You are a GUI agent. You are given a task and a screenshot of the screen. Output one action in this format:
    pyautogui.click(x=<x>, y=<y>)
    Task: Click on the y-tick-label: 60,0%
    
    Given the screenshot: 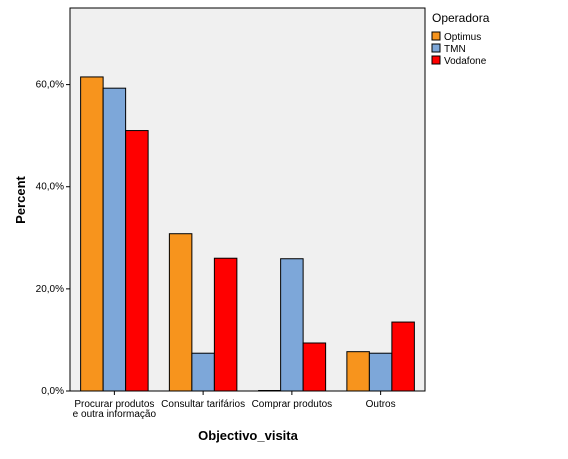 What is the action you would take?
    pyautogui.click(x=50, y=85)
    